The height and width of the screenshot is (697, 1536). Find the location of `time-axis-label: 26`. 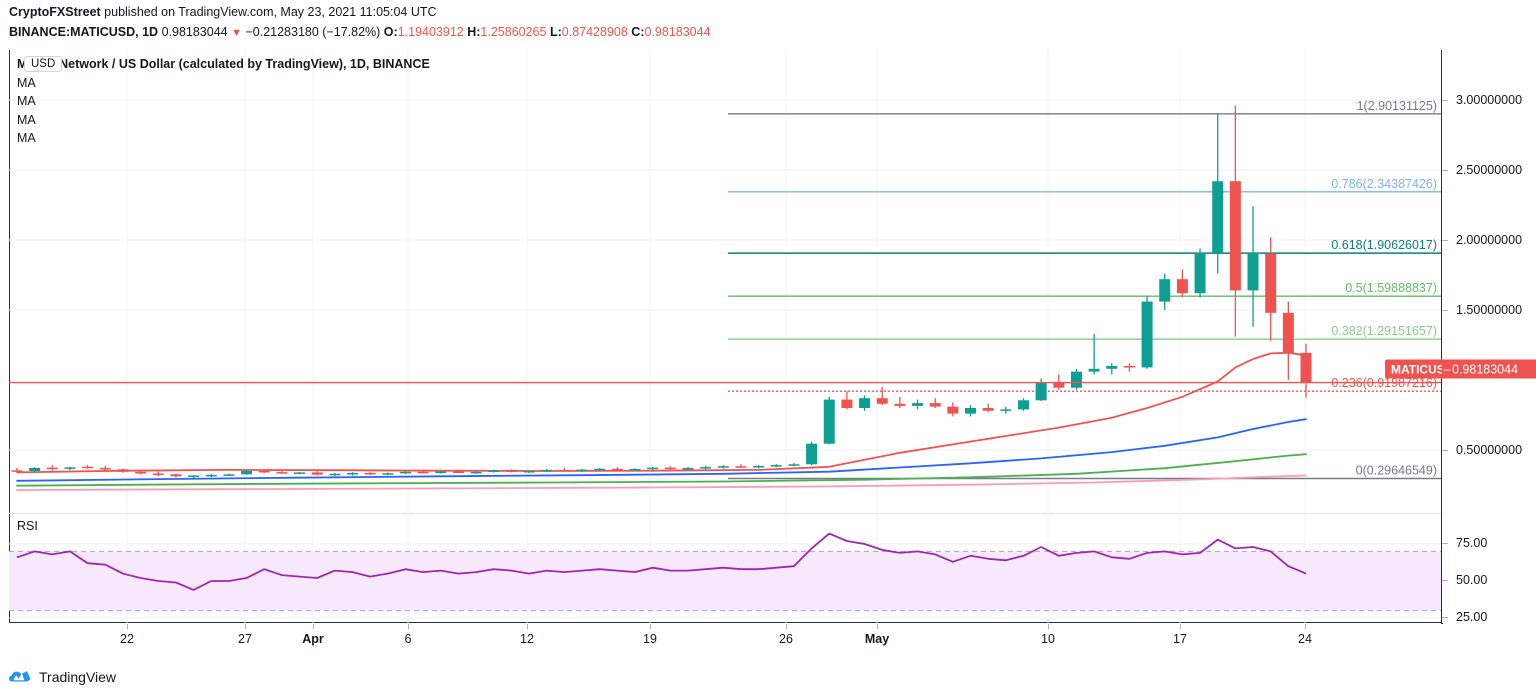

time-axis-label: 26 is located at coordinates (786, 639).